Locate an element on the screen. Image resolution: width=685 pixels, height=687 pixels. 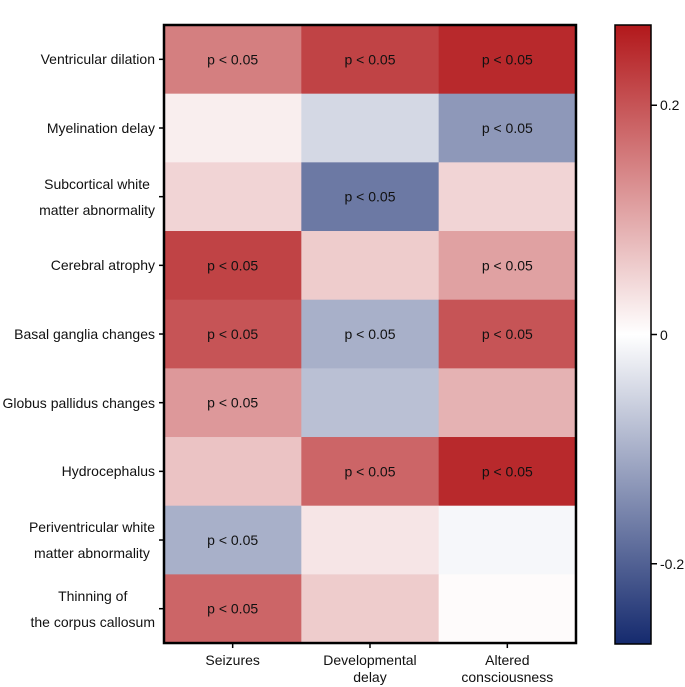
row-label: Periventricular white matter abnormality is located at coordinates (92, 540).